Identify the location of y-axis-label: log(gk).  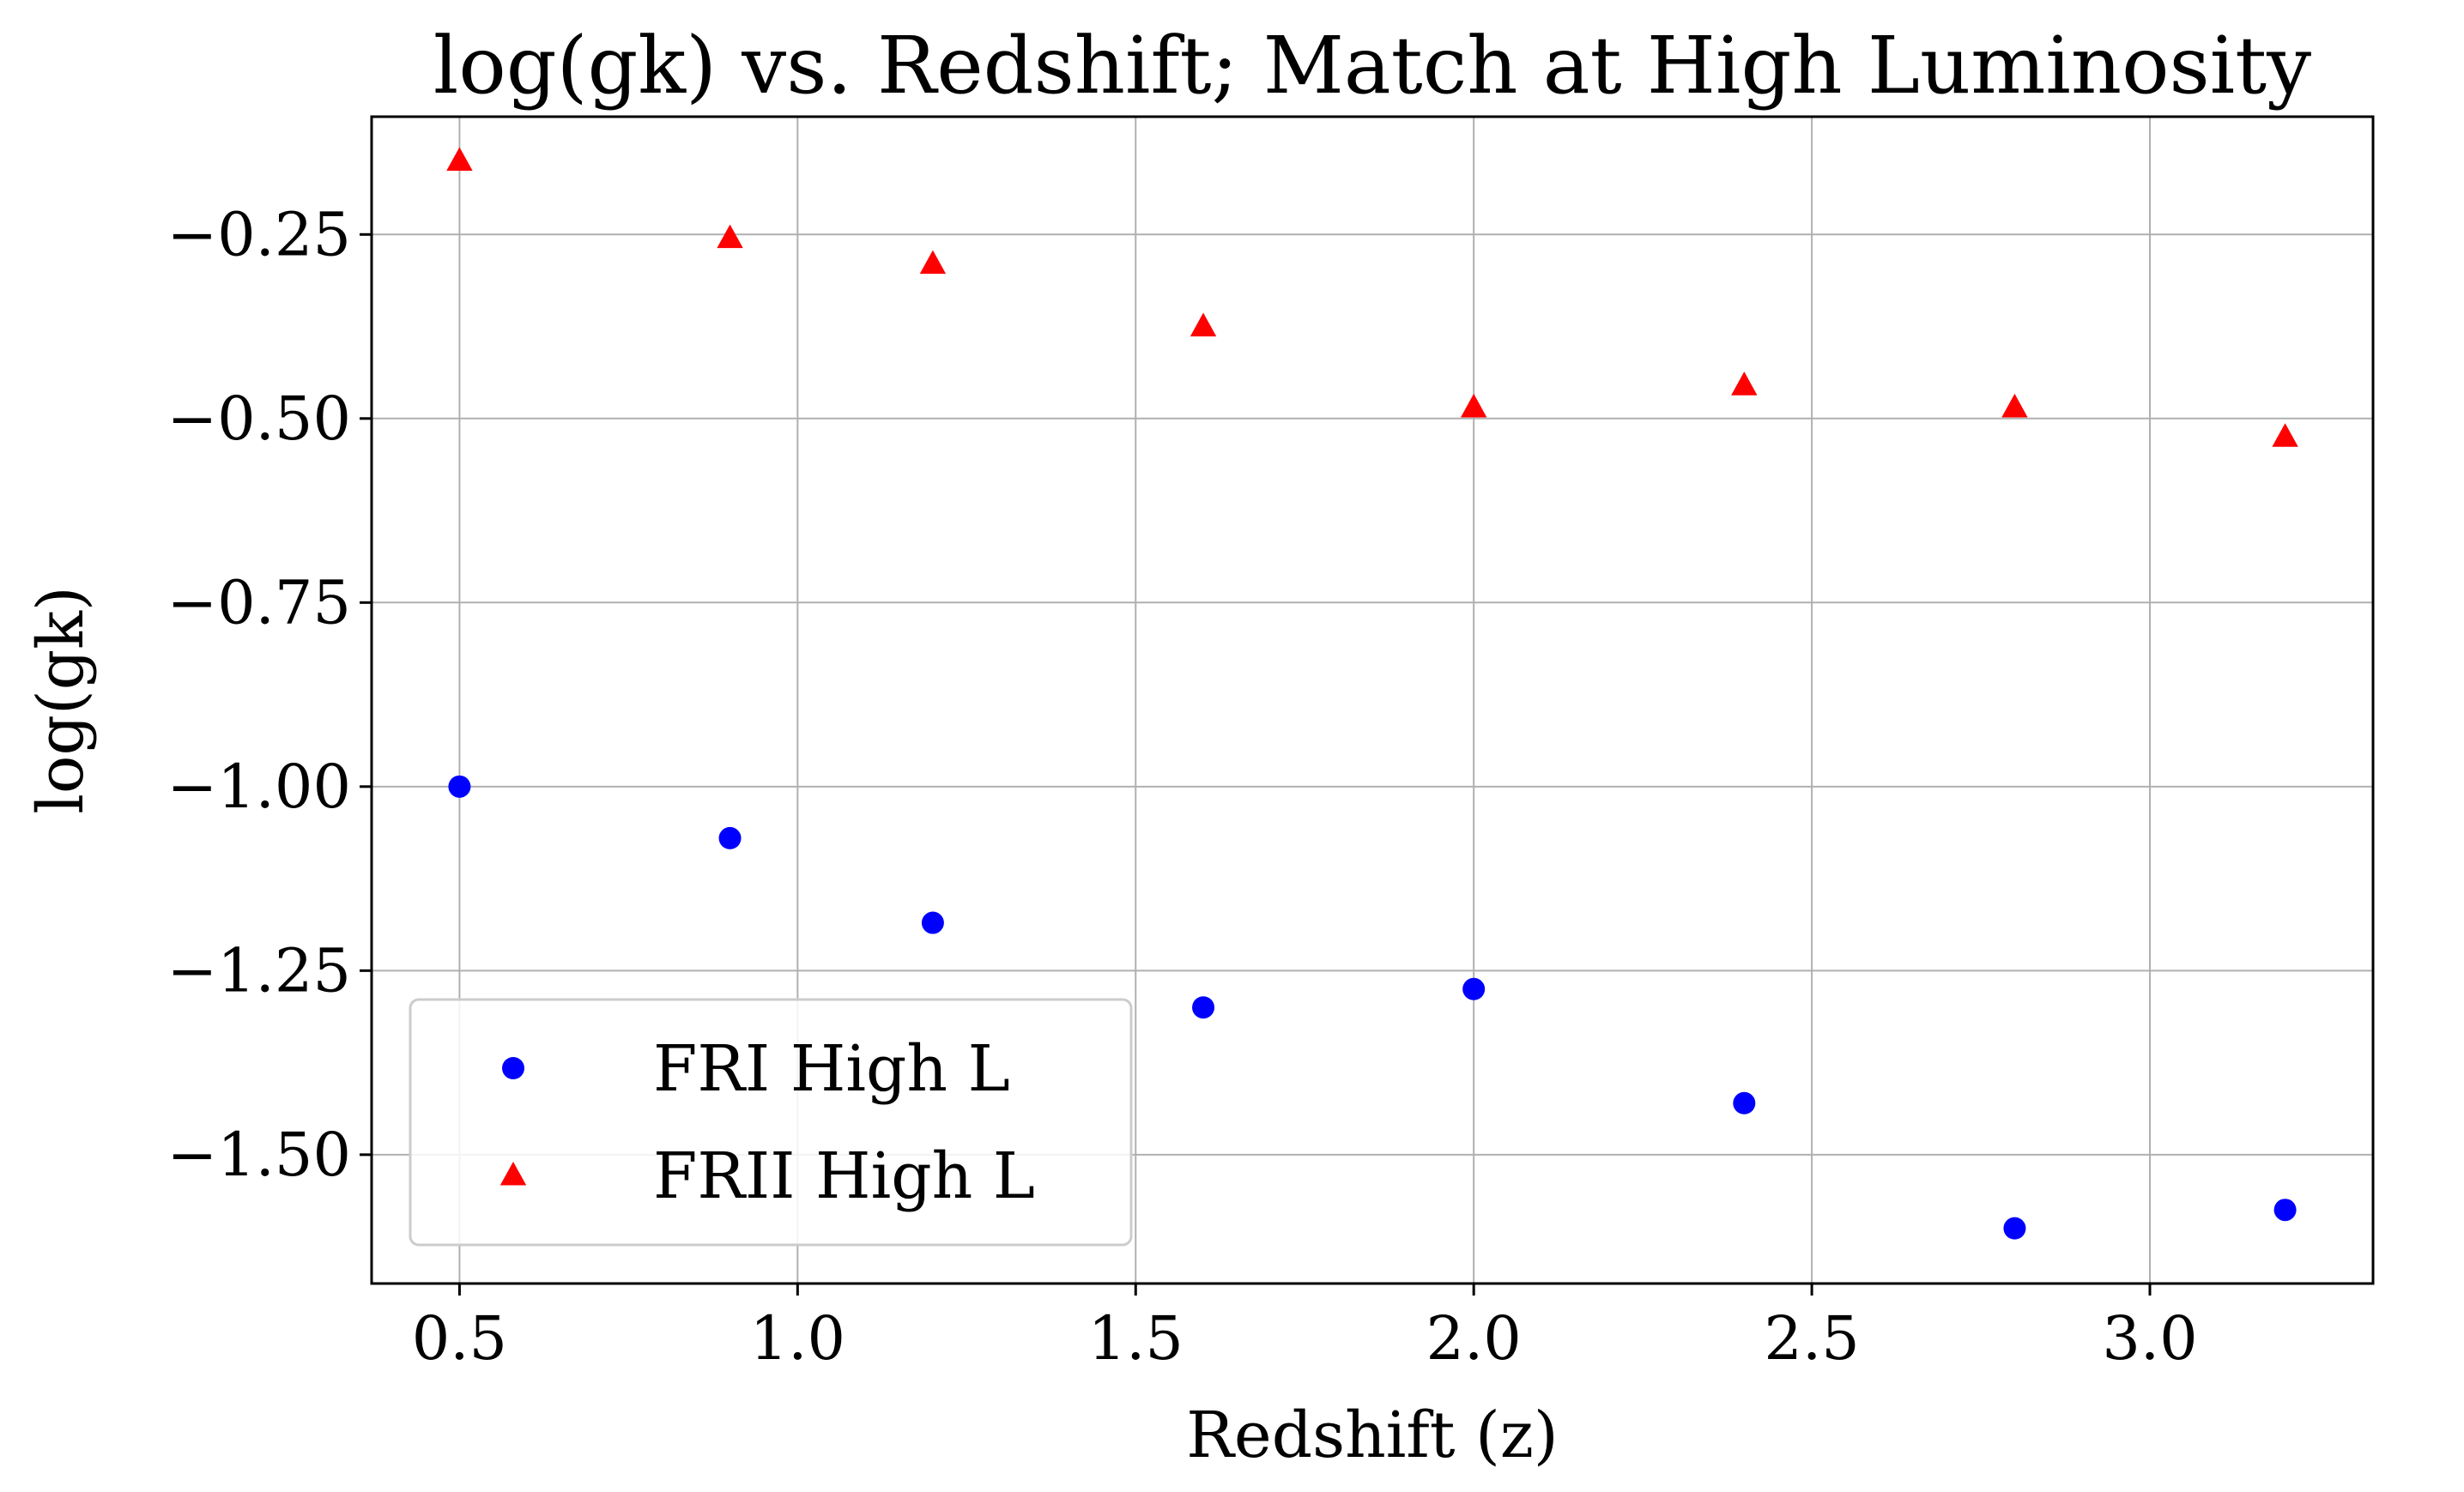
(61, 700).